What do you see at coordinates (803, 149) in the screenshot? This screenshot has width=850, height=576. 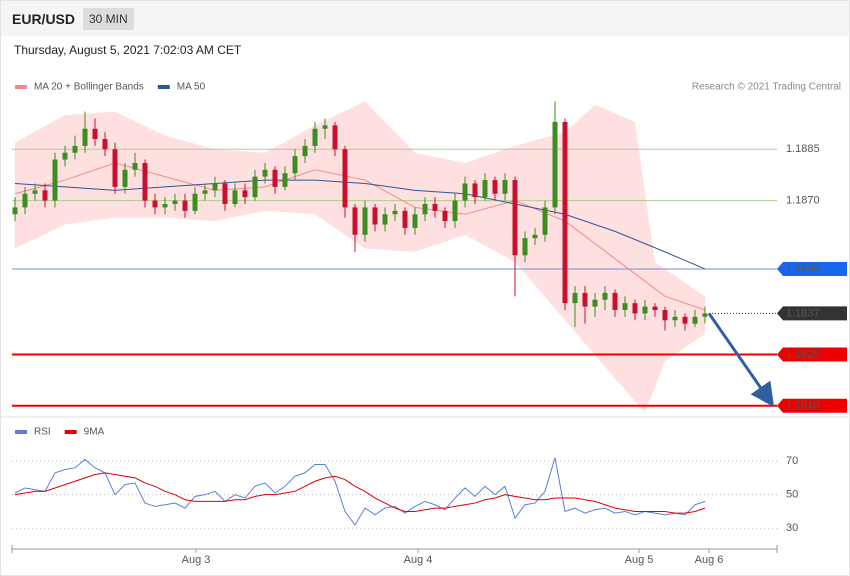 I see `level-label: 1.1885` at bounding box center [803, 149].